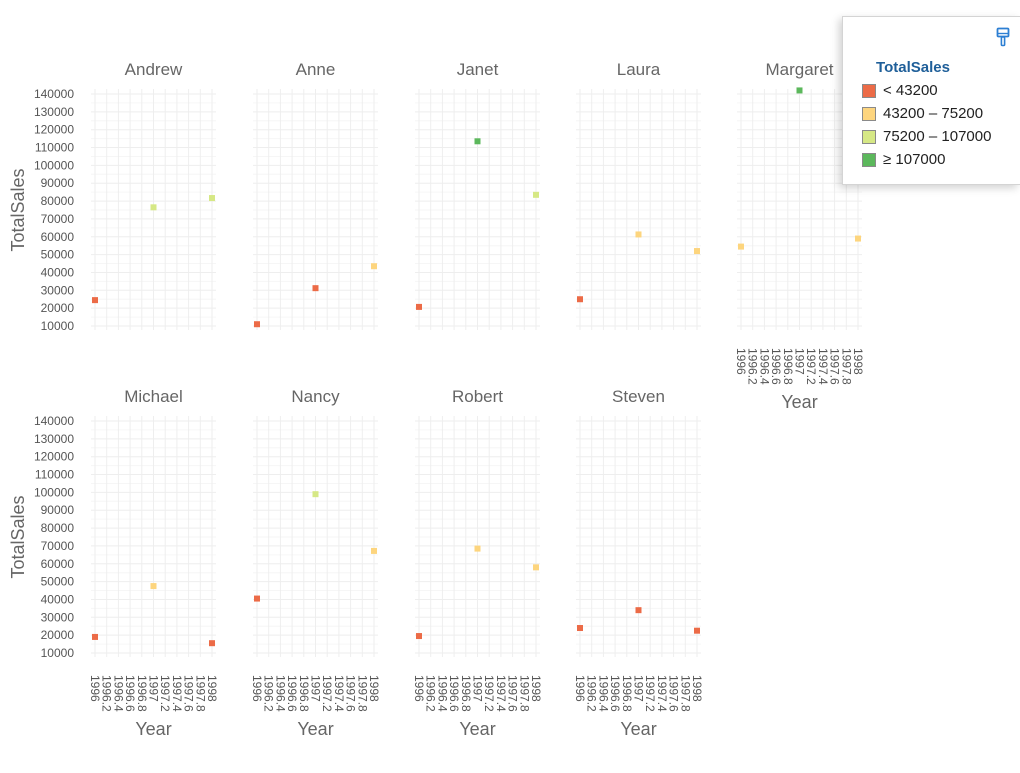  What do you see at coordinates (58, 510) in the screenshot?
I see `y-tick-label: 90000` at bounding box center [58, 510].